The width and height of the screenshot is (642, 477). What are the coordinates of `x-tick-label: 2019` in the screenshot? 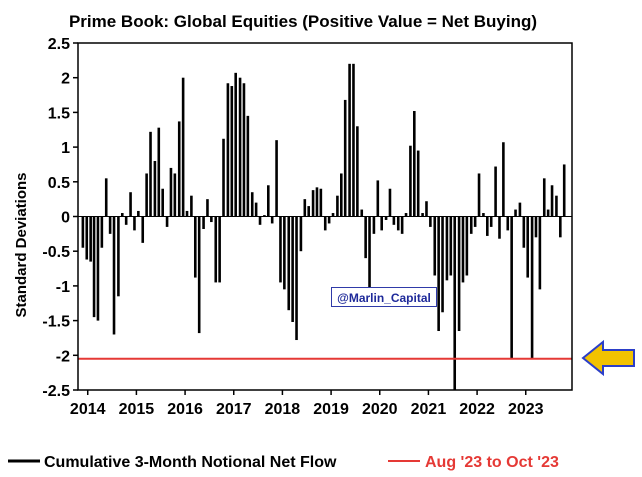 It's located at (331, 409).